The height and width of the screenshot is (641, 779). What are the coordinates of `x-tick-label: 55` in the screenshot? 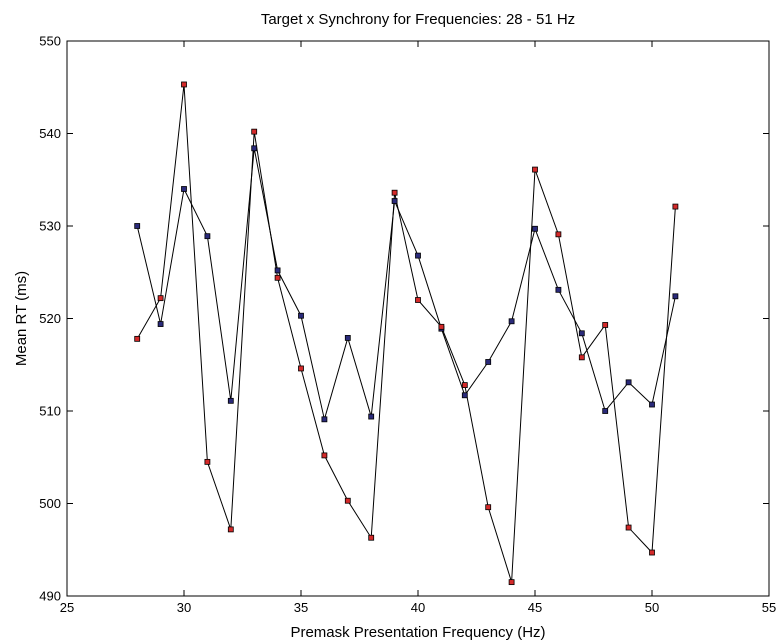 It's located at (769, 607).